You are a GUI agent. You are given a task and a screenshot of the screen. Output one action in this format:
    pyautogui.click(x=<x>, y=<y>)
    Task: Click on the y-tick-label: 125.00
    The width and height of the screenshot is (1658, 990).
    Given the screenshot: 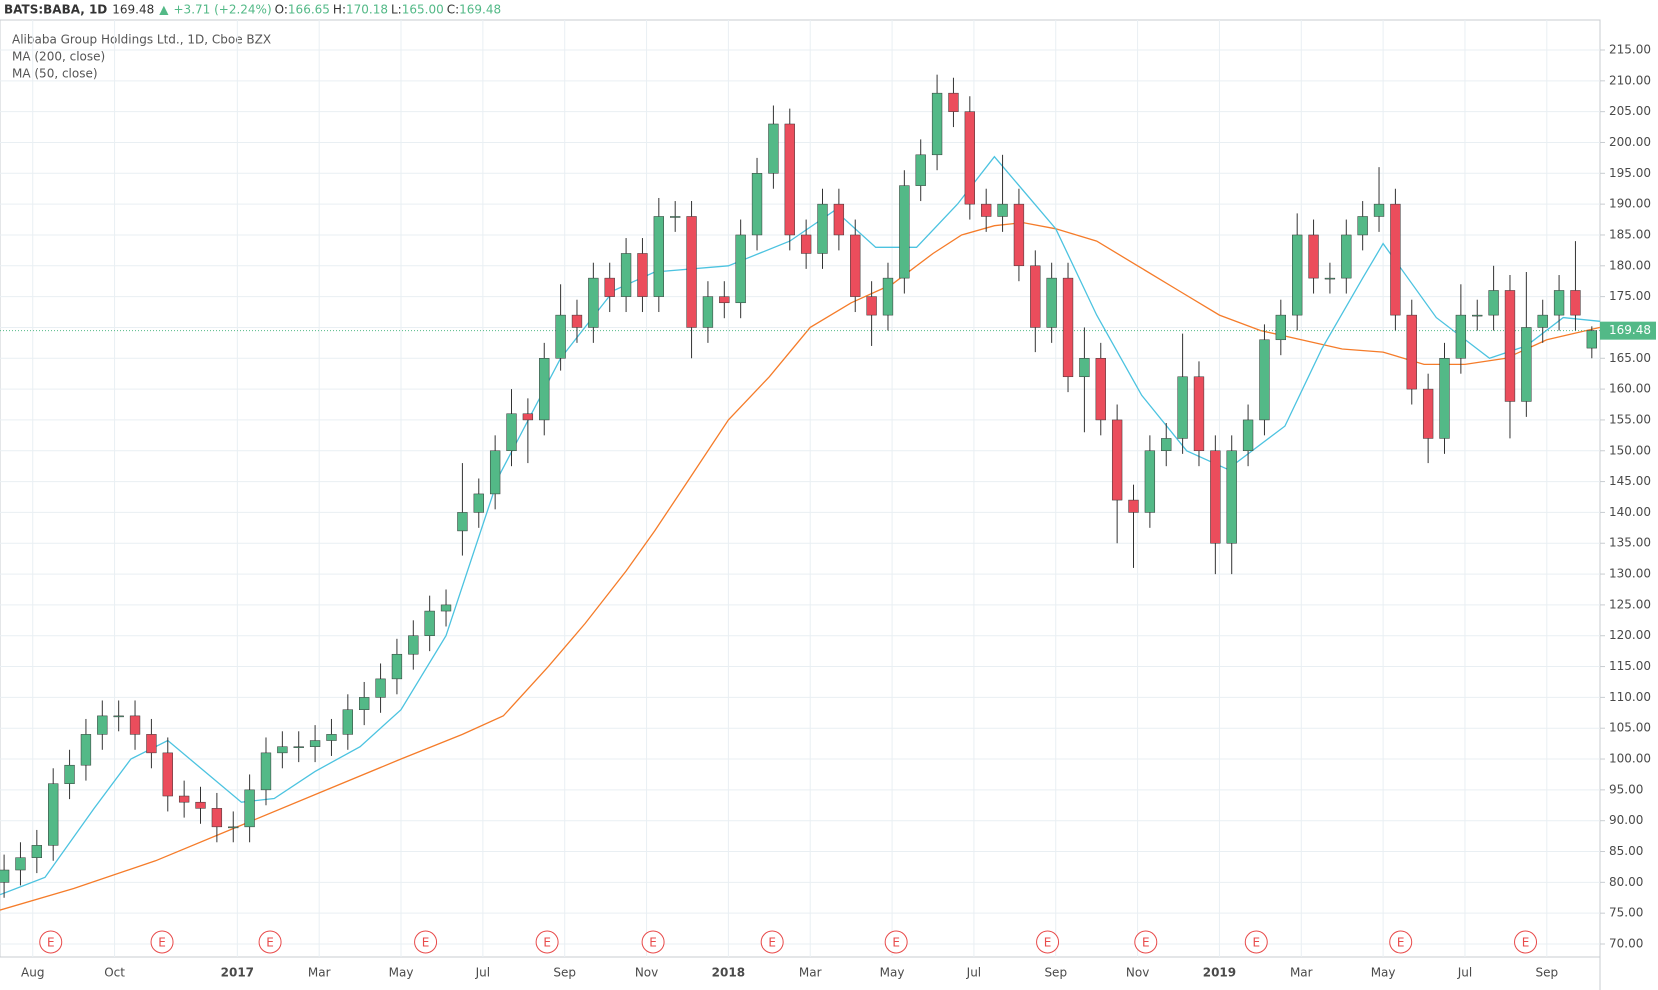 What is the action you would take?
    pyautogui.click(x=1630, y=604)
    